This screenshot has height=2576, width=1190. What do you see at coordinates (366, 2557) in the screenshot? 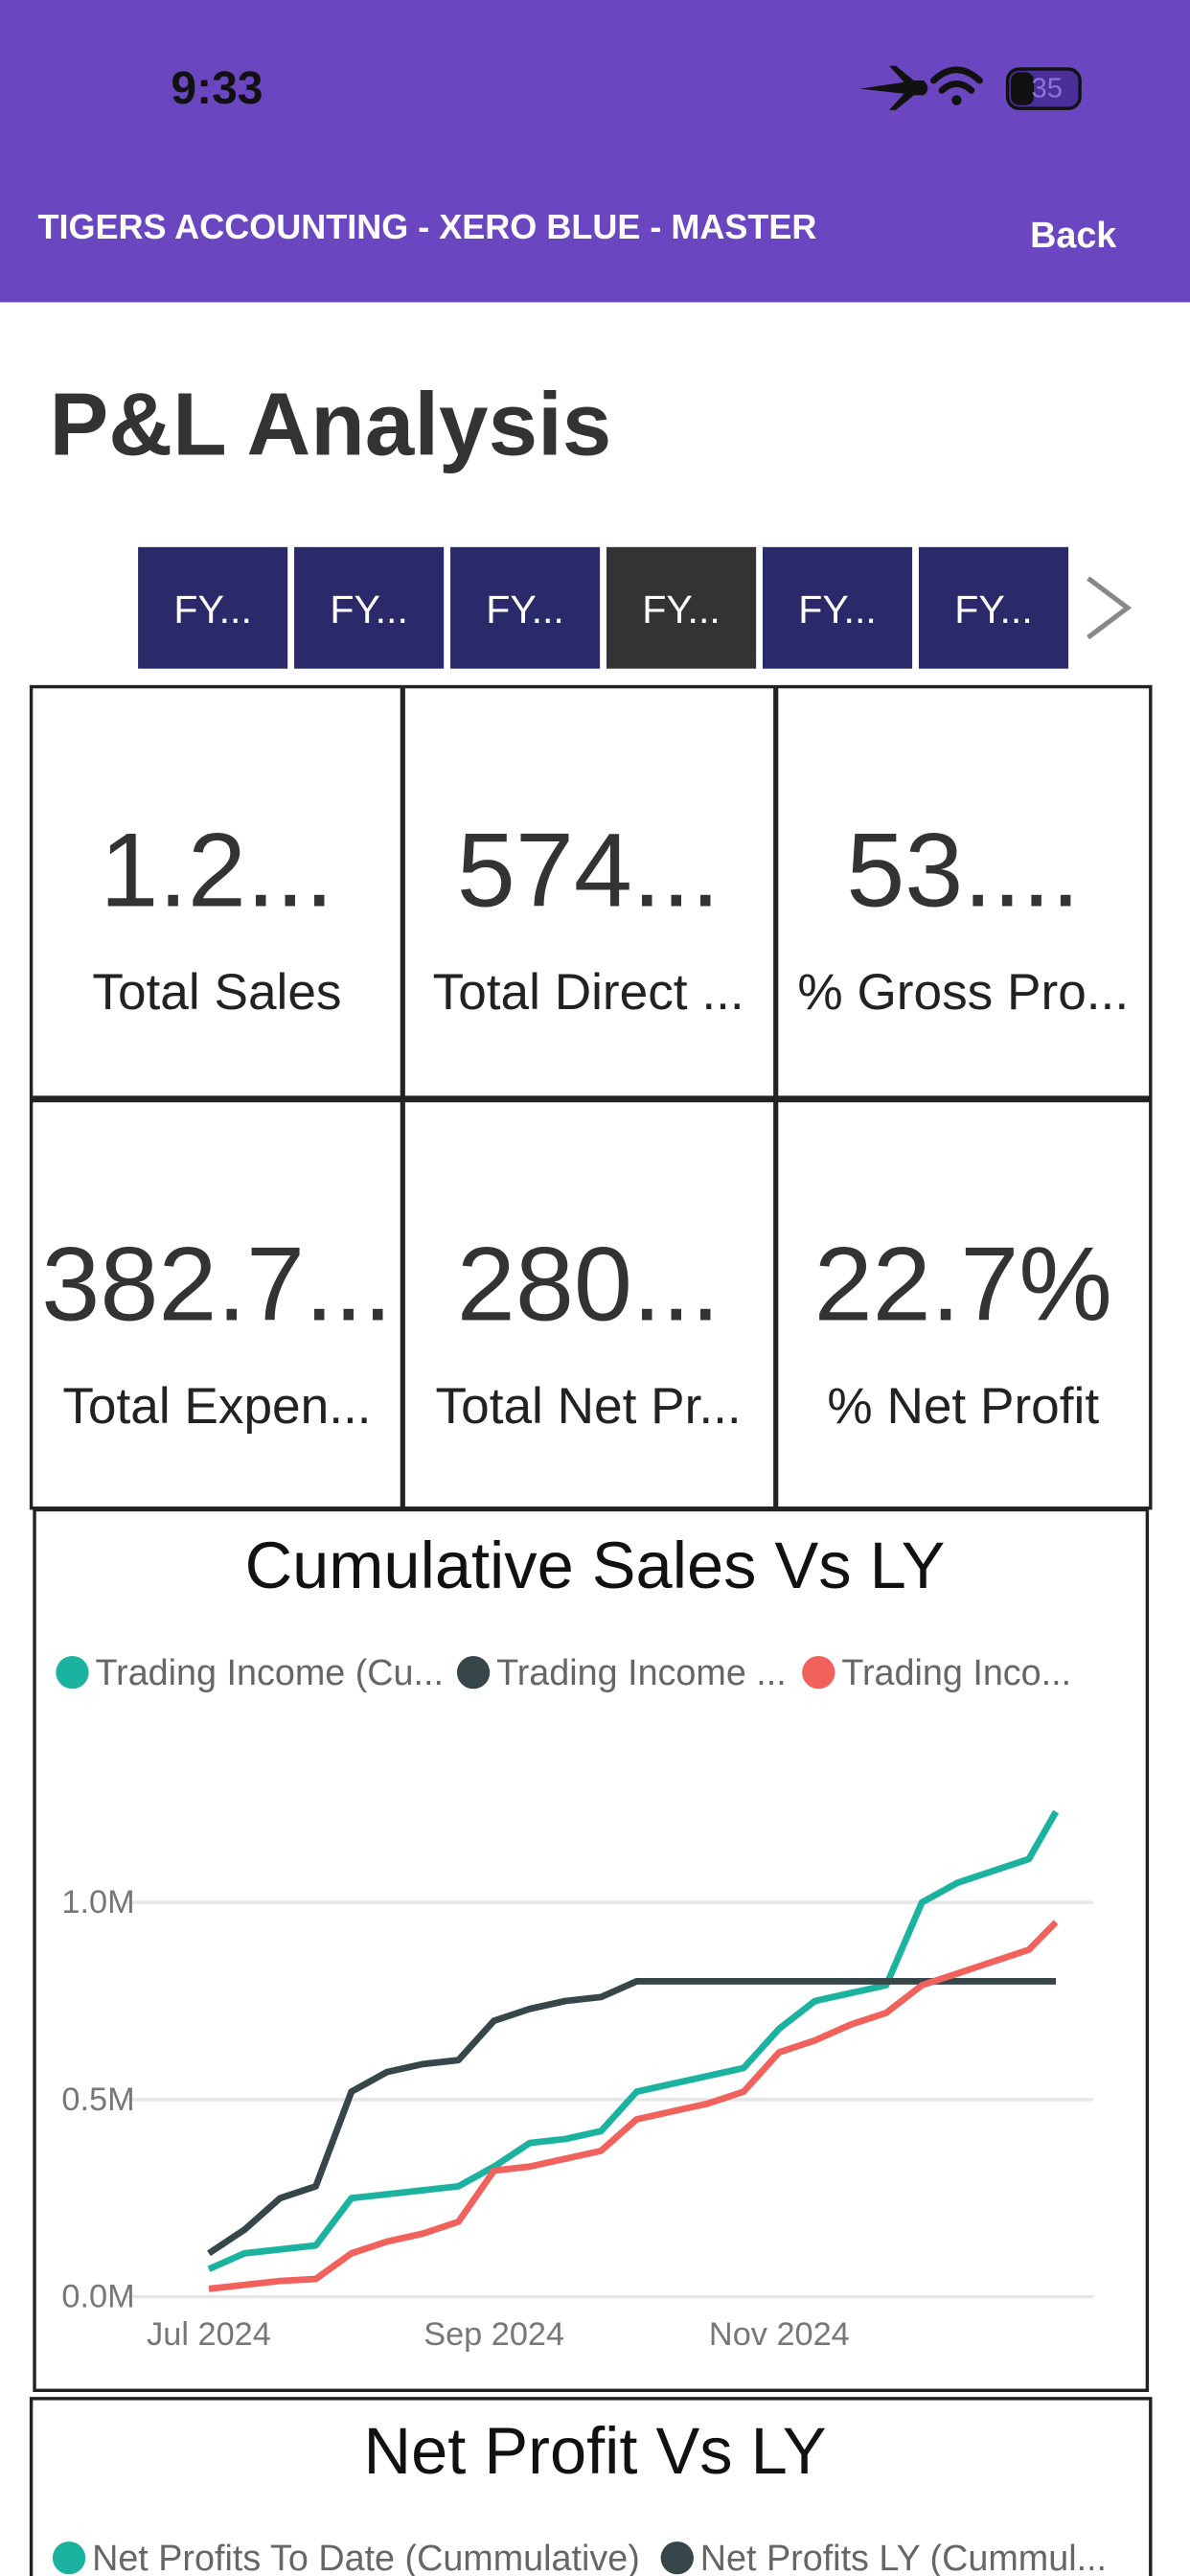
I see `legend-label: Net Profits To Date (Cummulative)` at bounding box center [366, 2557].